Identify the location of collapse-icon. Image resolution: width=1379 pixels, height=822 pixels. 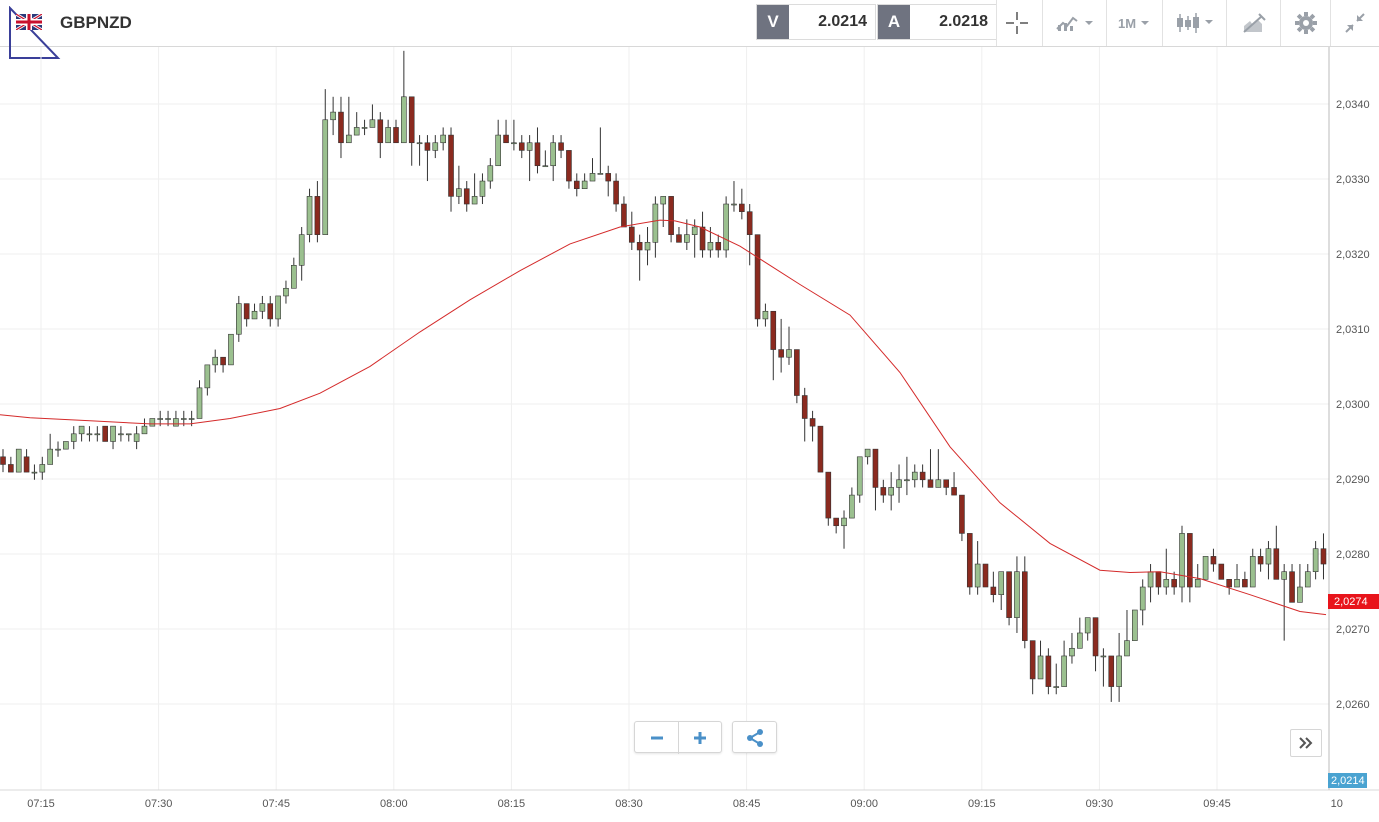
(1355, 23).